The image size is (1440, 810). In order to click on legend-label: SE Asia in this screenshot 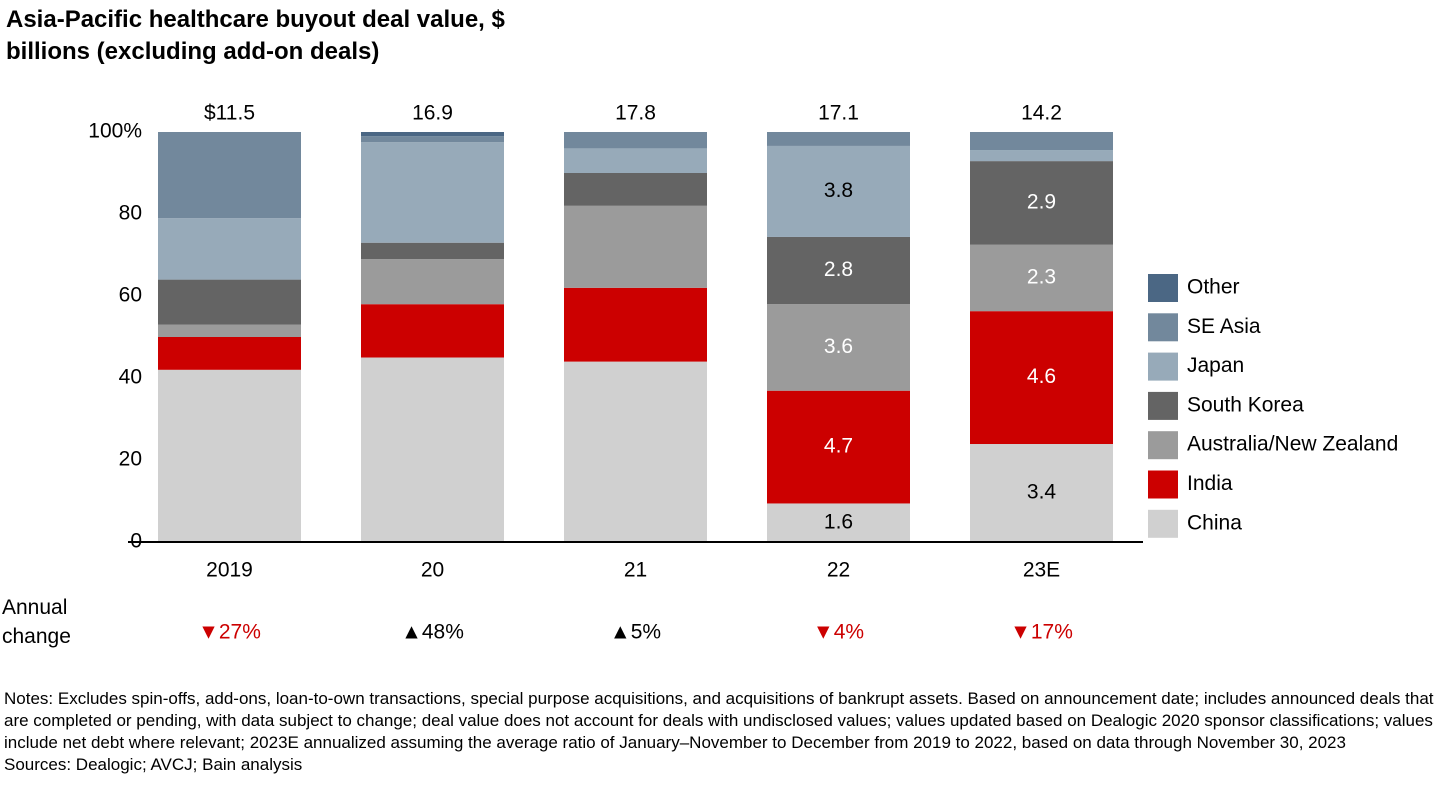, I will do `click(1224, 326)`.